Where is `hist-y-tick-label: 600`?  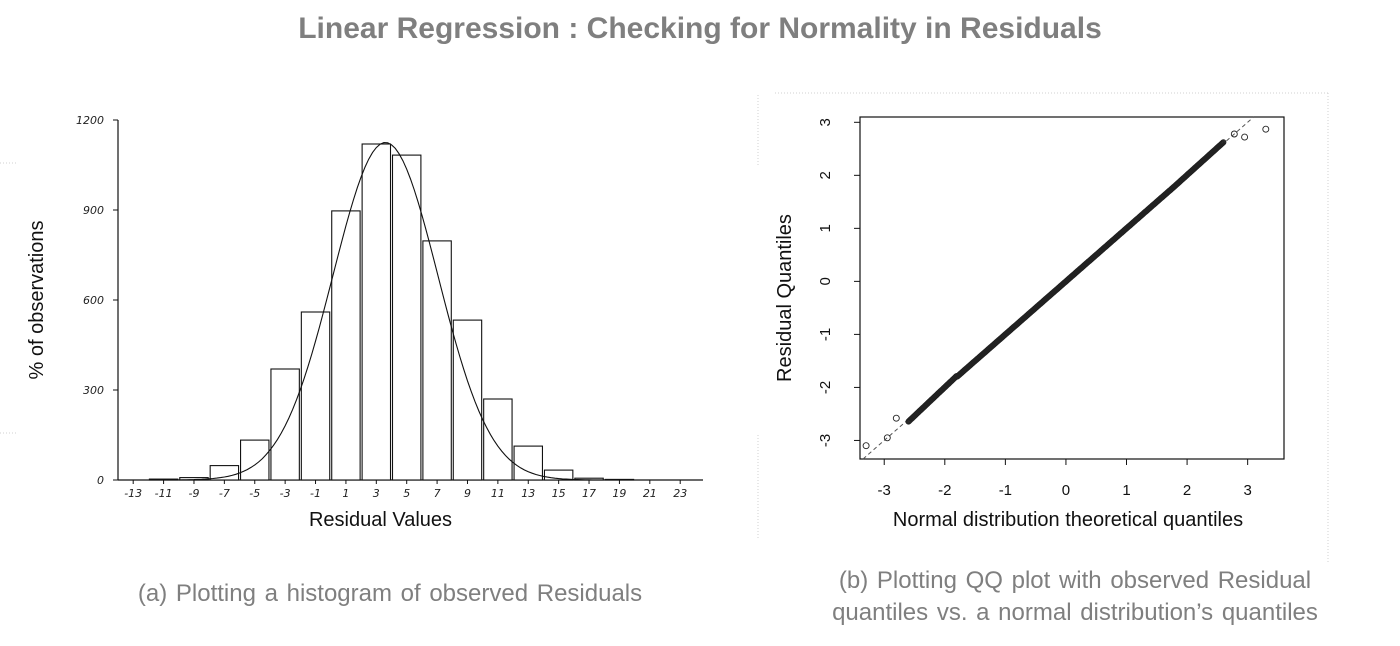
hist-y-tick-label: 600 is located at coordinates (93, 300).